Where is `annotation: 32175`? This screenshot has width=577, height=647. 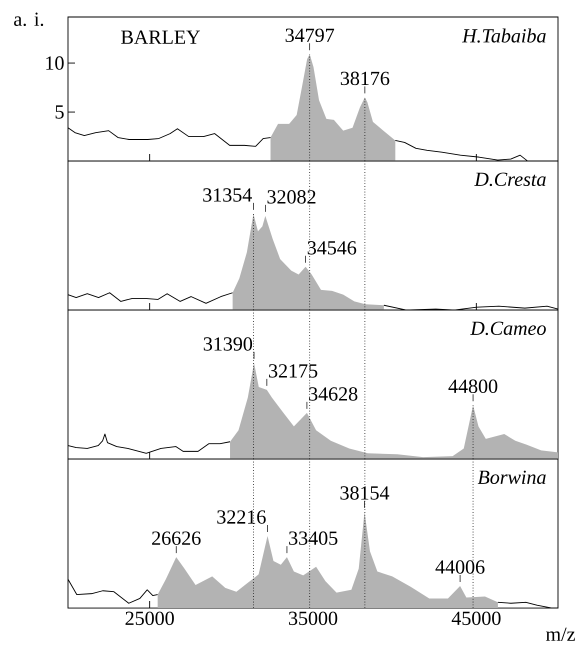 annotation: 32175 is located at coordinates (293, 371).